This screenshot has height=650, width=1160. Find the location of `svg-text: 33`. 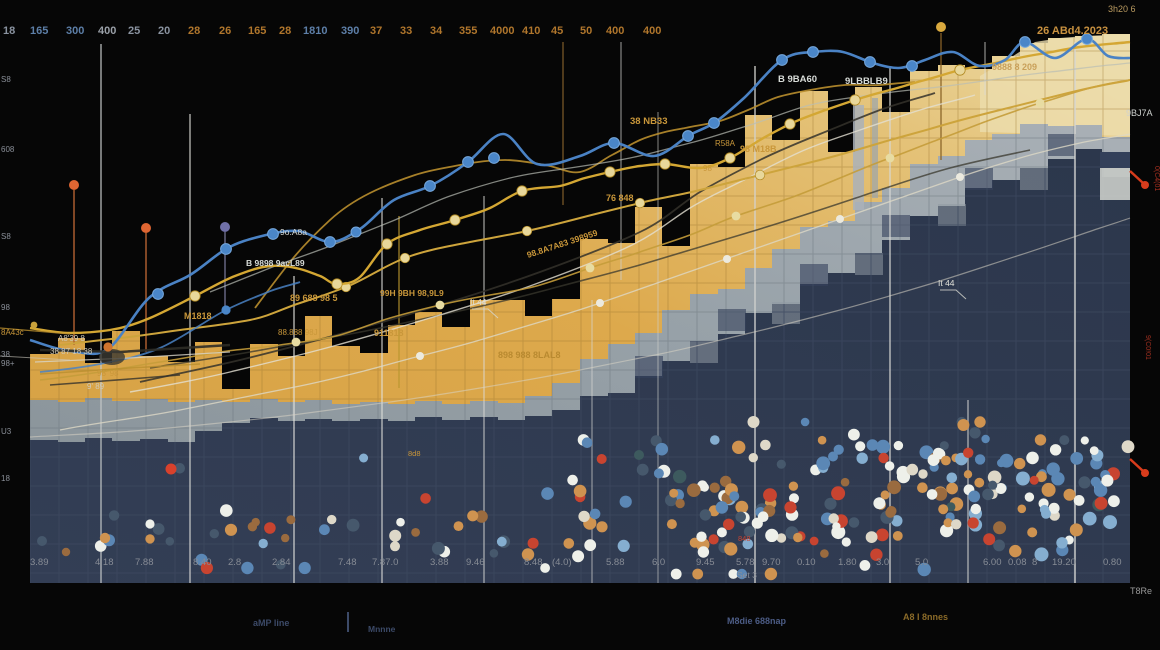

svg-text: 33 is located at coordinates (406, 31).